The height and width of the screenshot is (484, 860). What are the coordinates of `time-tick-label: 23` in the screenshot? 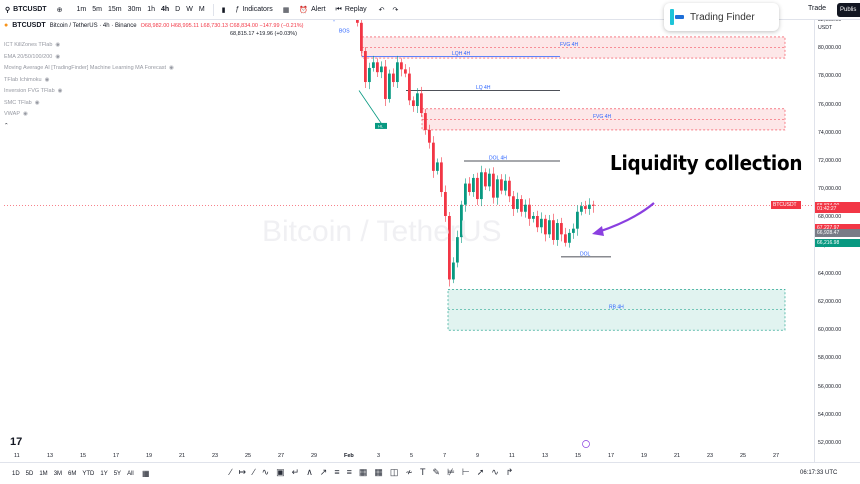 It's located at (215, 456).